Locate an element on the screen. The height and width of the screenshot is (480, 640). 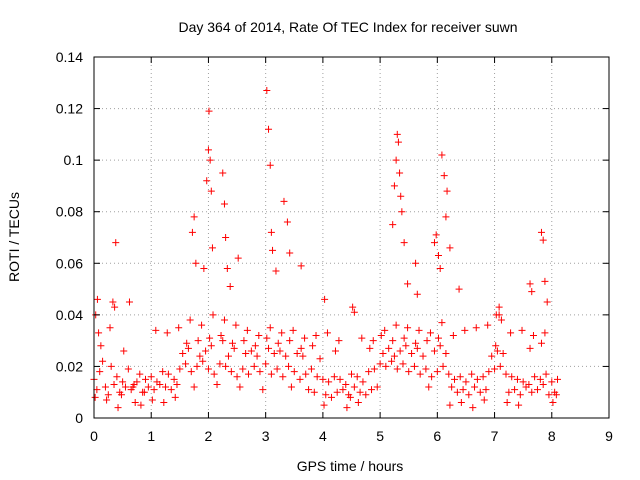
x-tick-label: 2 is located at coordinates (209, 436).